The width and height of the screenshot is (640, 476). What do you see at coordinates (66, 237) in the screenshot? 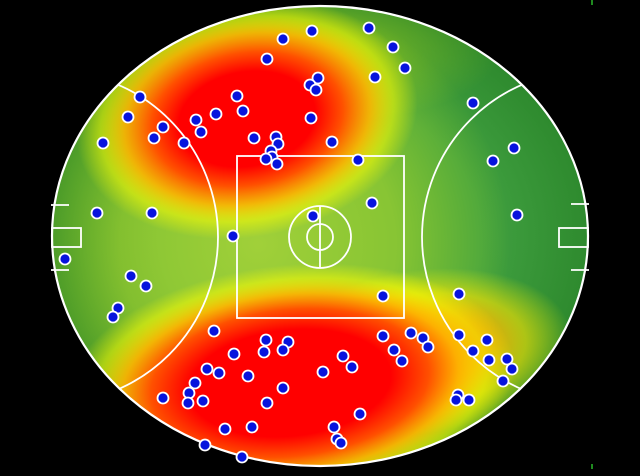
I see `left-goal-square` at bounding box center [66, 237].